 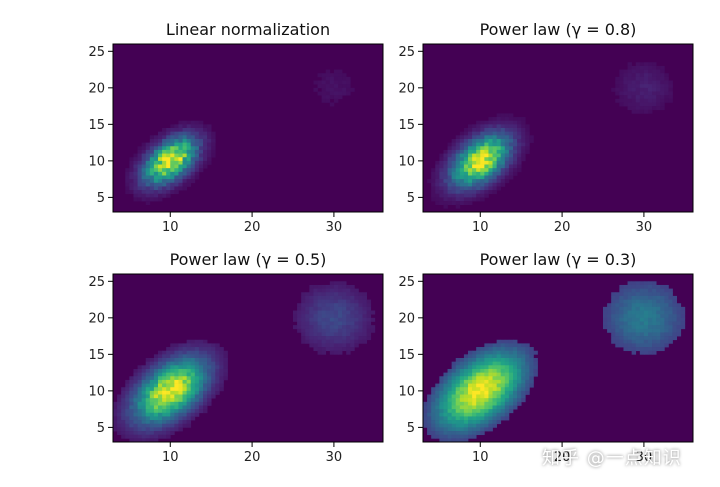 I want to click on y-tick-label: 15, so click(x=406, y=355).